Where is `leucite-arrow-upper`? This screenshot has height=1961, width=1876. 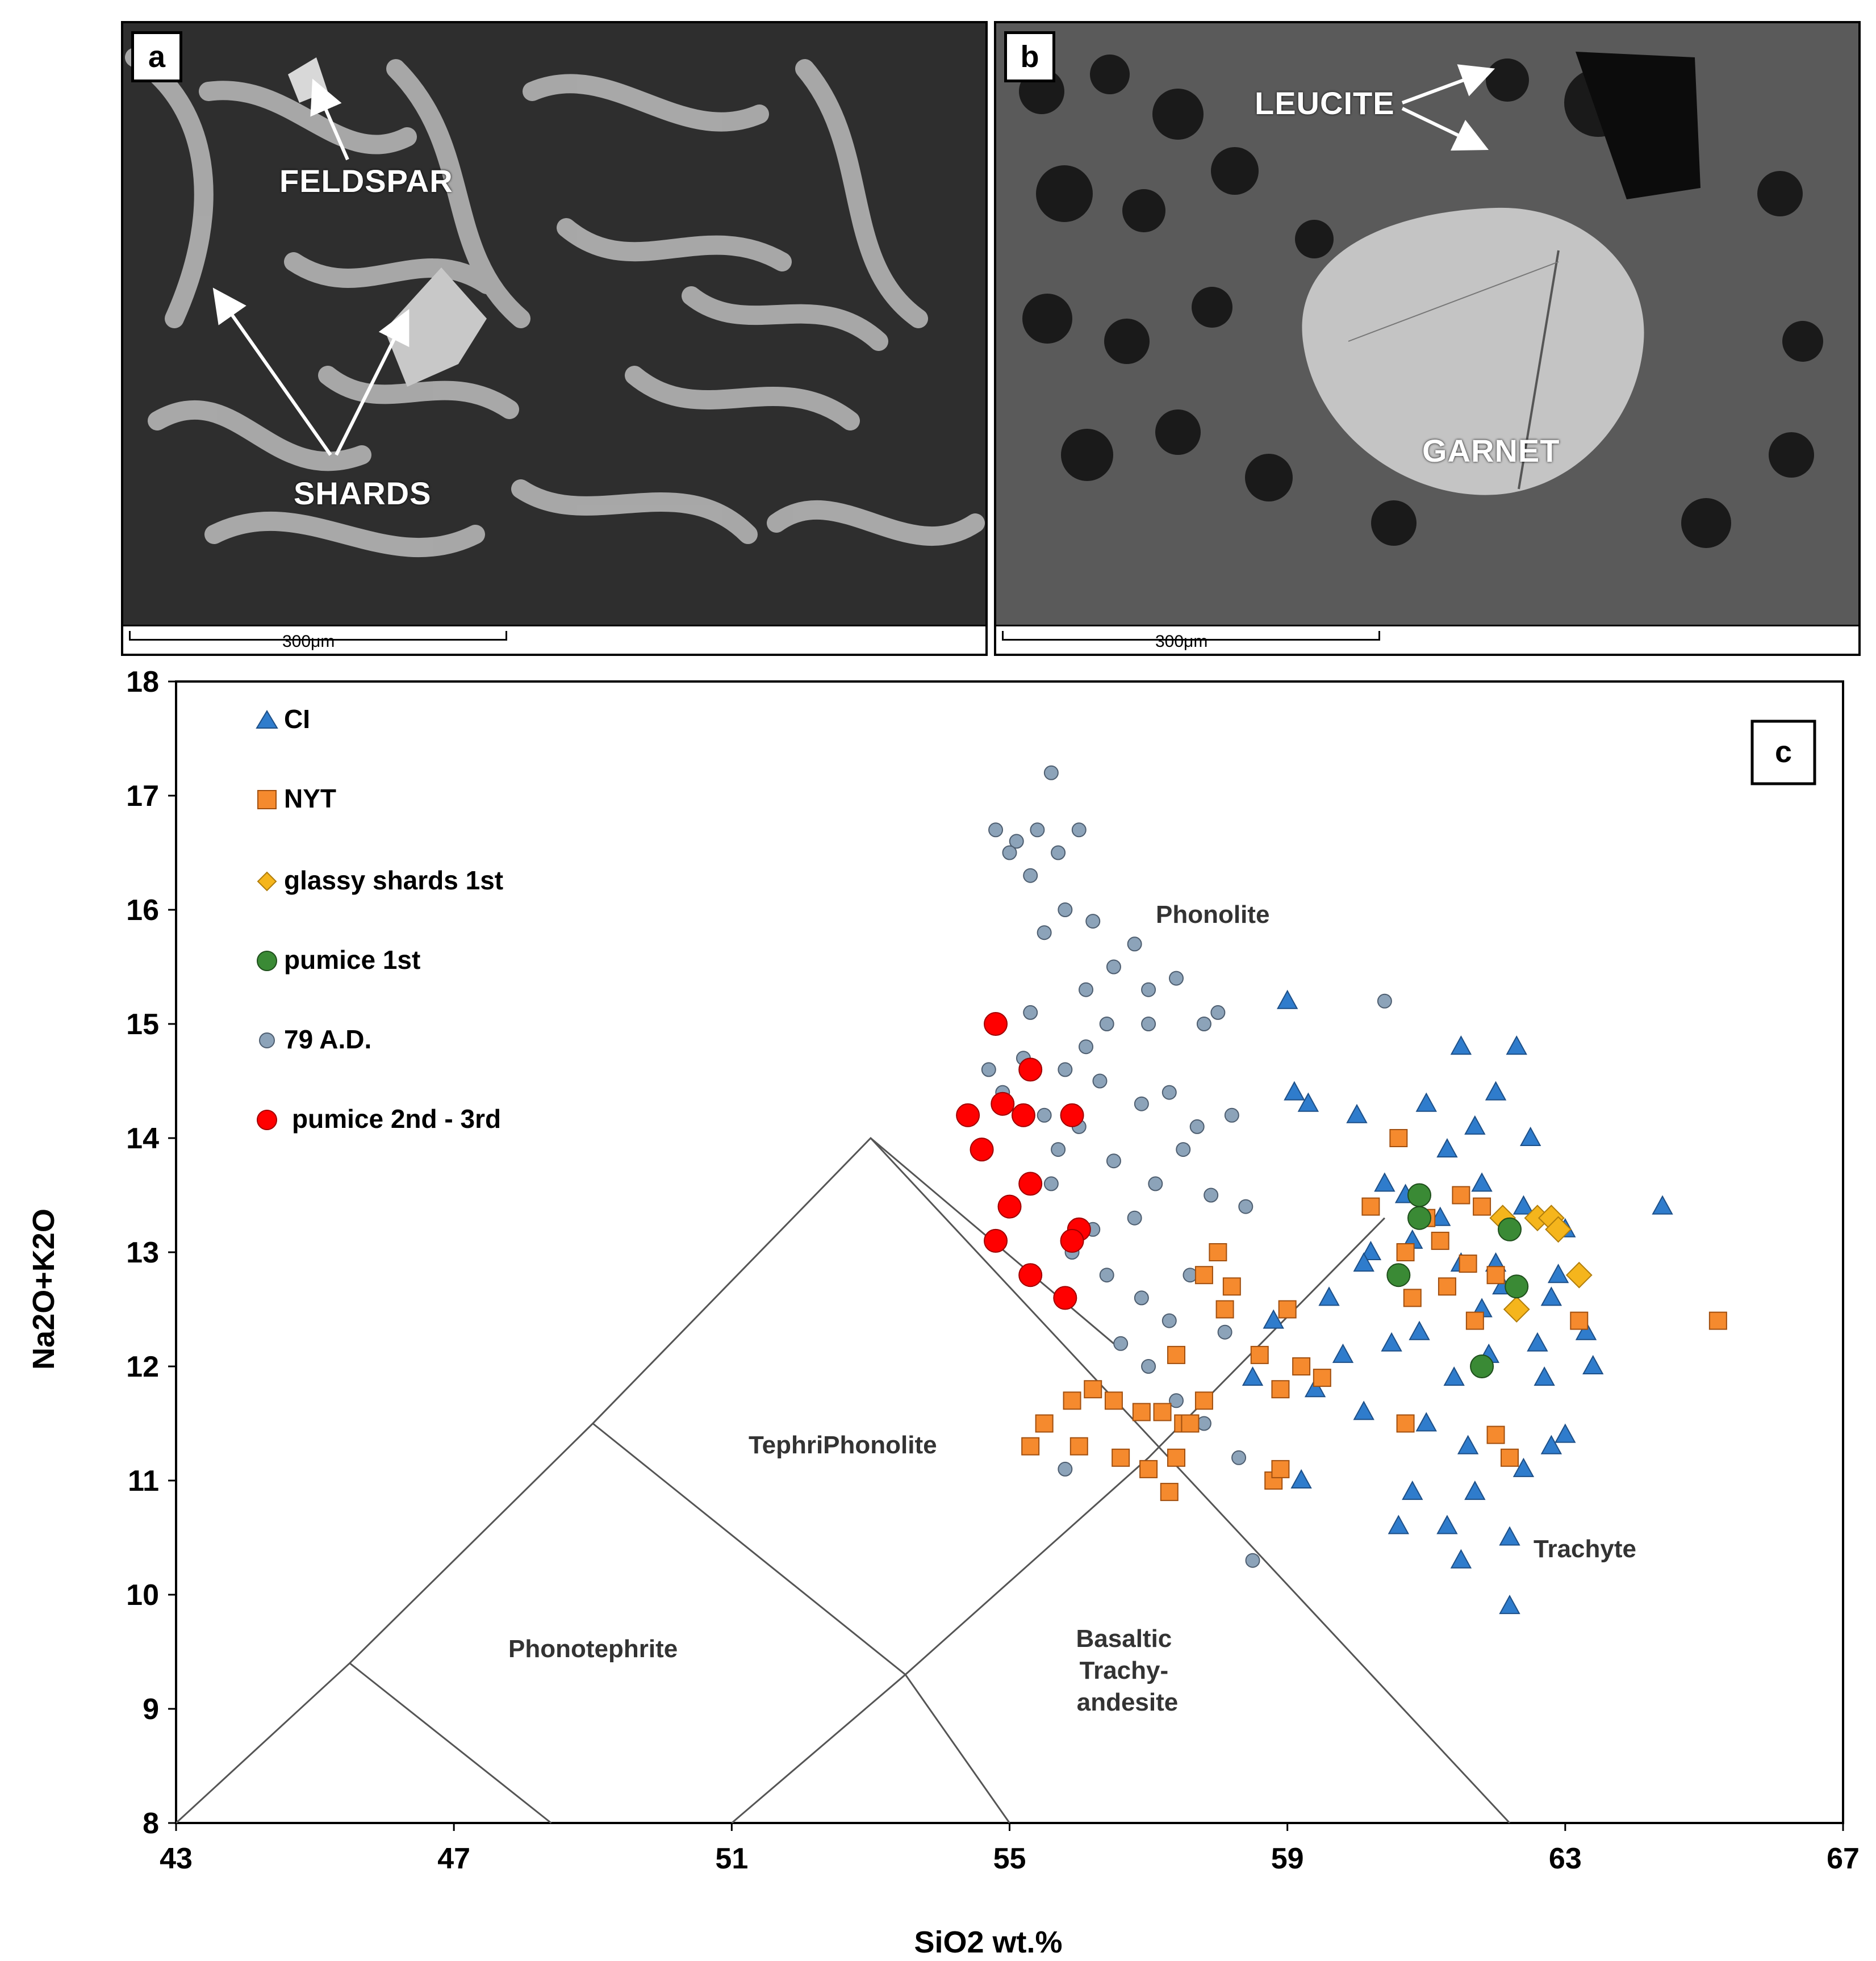
leucite-arrow-upper is located at coordinates (1448, 84).